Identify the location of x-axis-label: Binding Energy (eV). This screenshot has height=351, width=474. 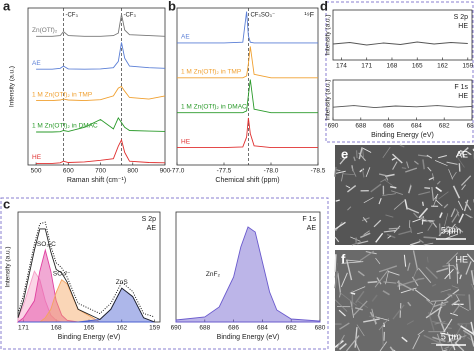
(248, 337).